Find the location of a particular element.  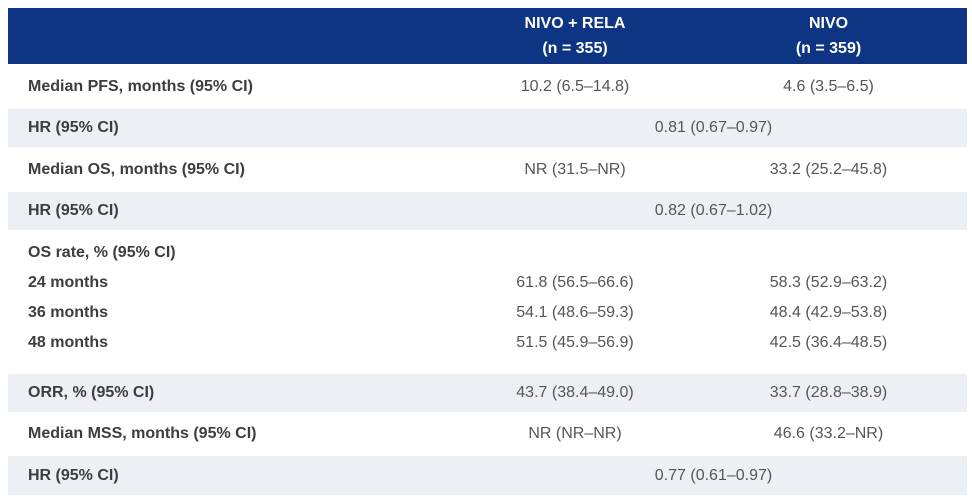

row-label: Median MSS, months (95% CI) is located at coordinates (142, 433).